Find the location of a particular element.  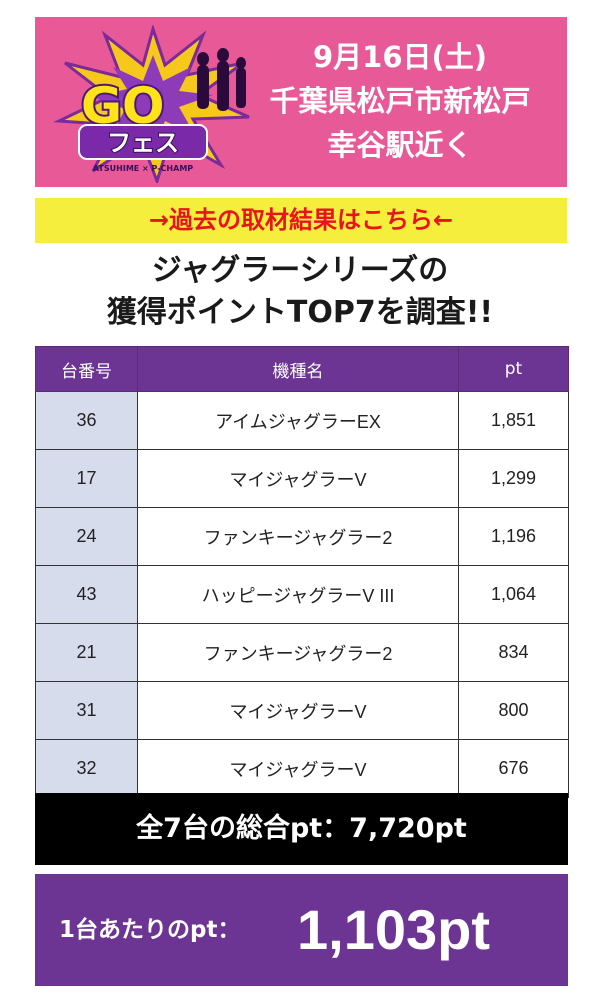

points-cell: 1,064 is located at coordinates (513, 594).